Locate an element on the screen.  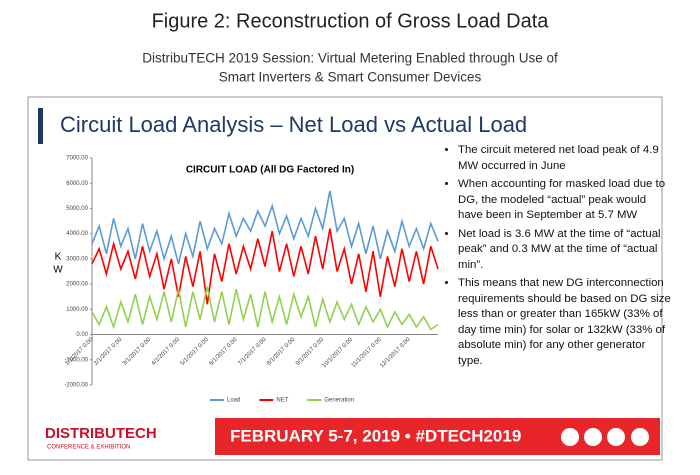
y-axis-label: W is located at coordinates (58, 270).